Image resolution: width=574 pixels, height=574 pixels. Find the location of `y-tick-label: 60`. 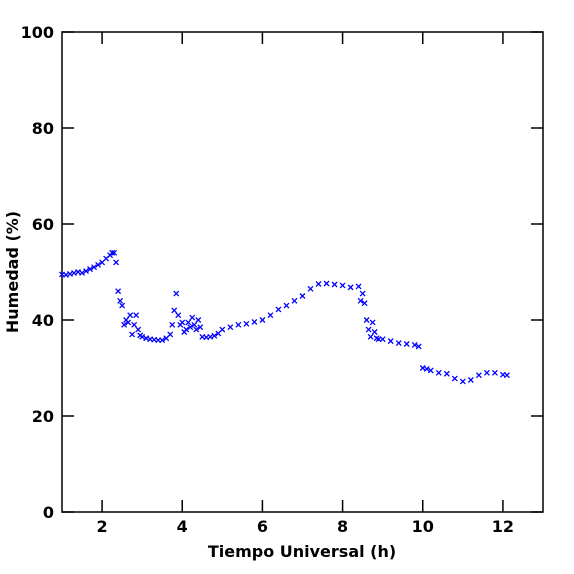

y-tick-label: 60 is located at coordinates (43, 224).